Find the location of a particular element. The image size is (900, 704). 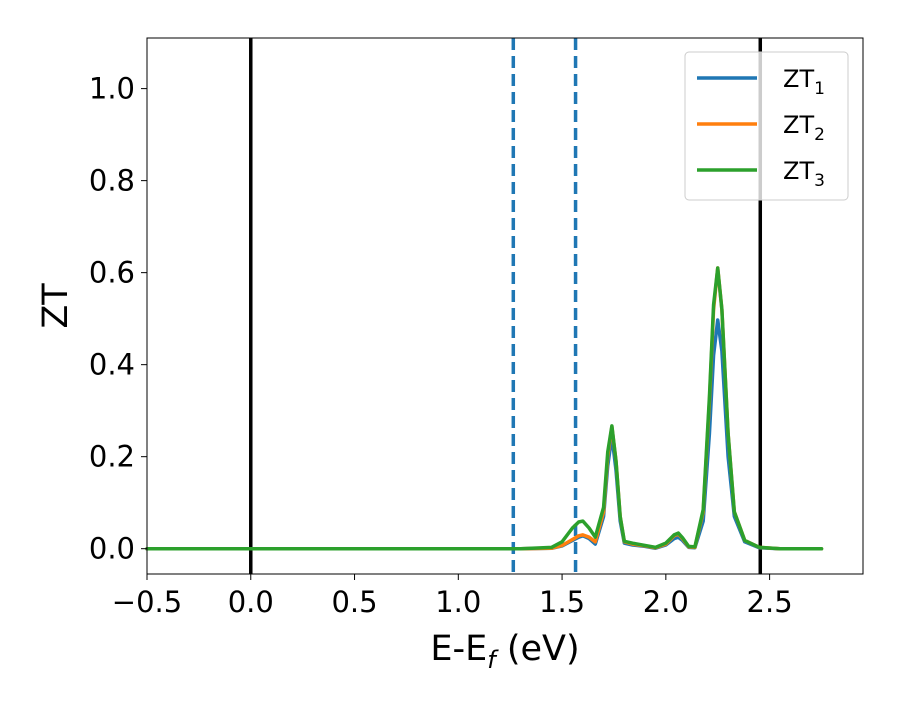

y-tick-label: 0.2 is located at coordinates (112, 457).